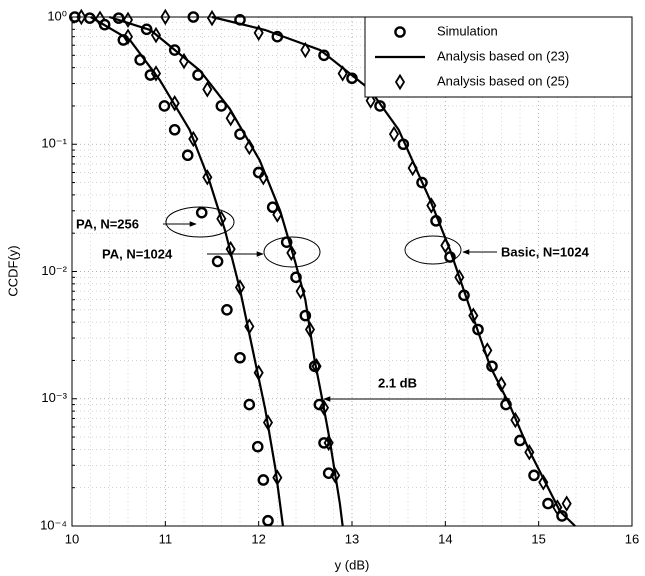 The width and height of the screenshot is (645, 576). What do you see at coordinates (166, 538) in the screenshot?
I see `x-tick-label: 11` at bounding box center [166, 538].